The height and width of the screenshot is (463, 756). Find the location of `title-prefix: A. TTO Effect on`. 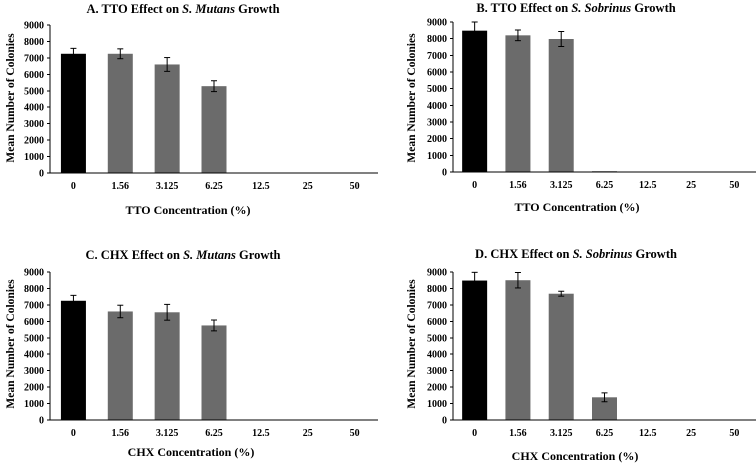

title-prefix: A. TTO Effect on is located at coordinates (132, 9).